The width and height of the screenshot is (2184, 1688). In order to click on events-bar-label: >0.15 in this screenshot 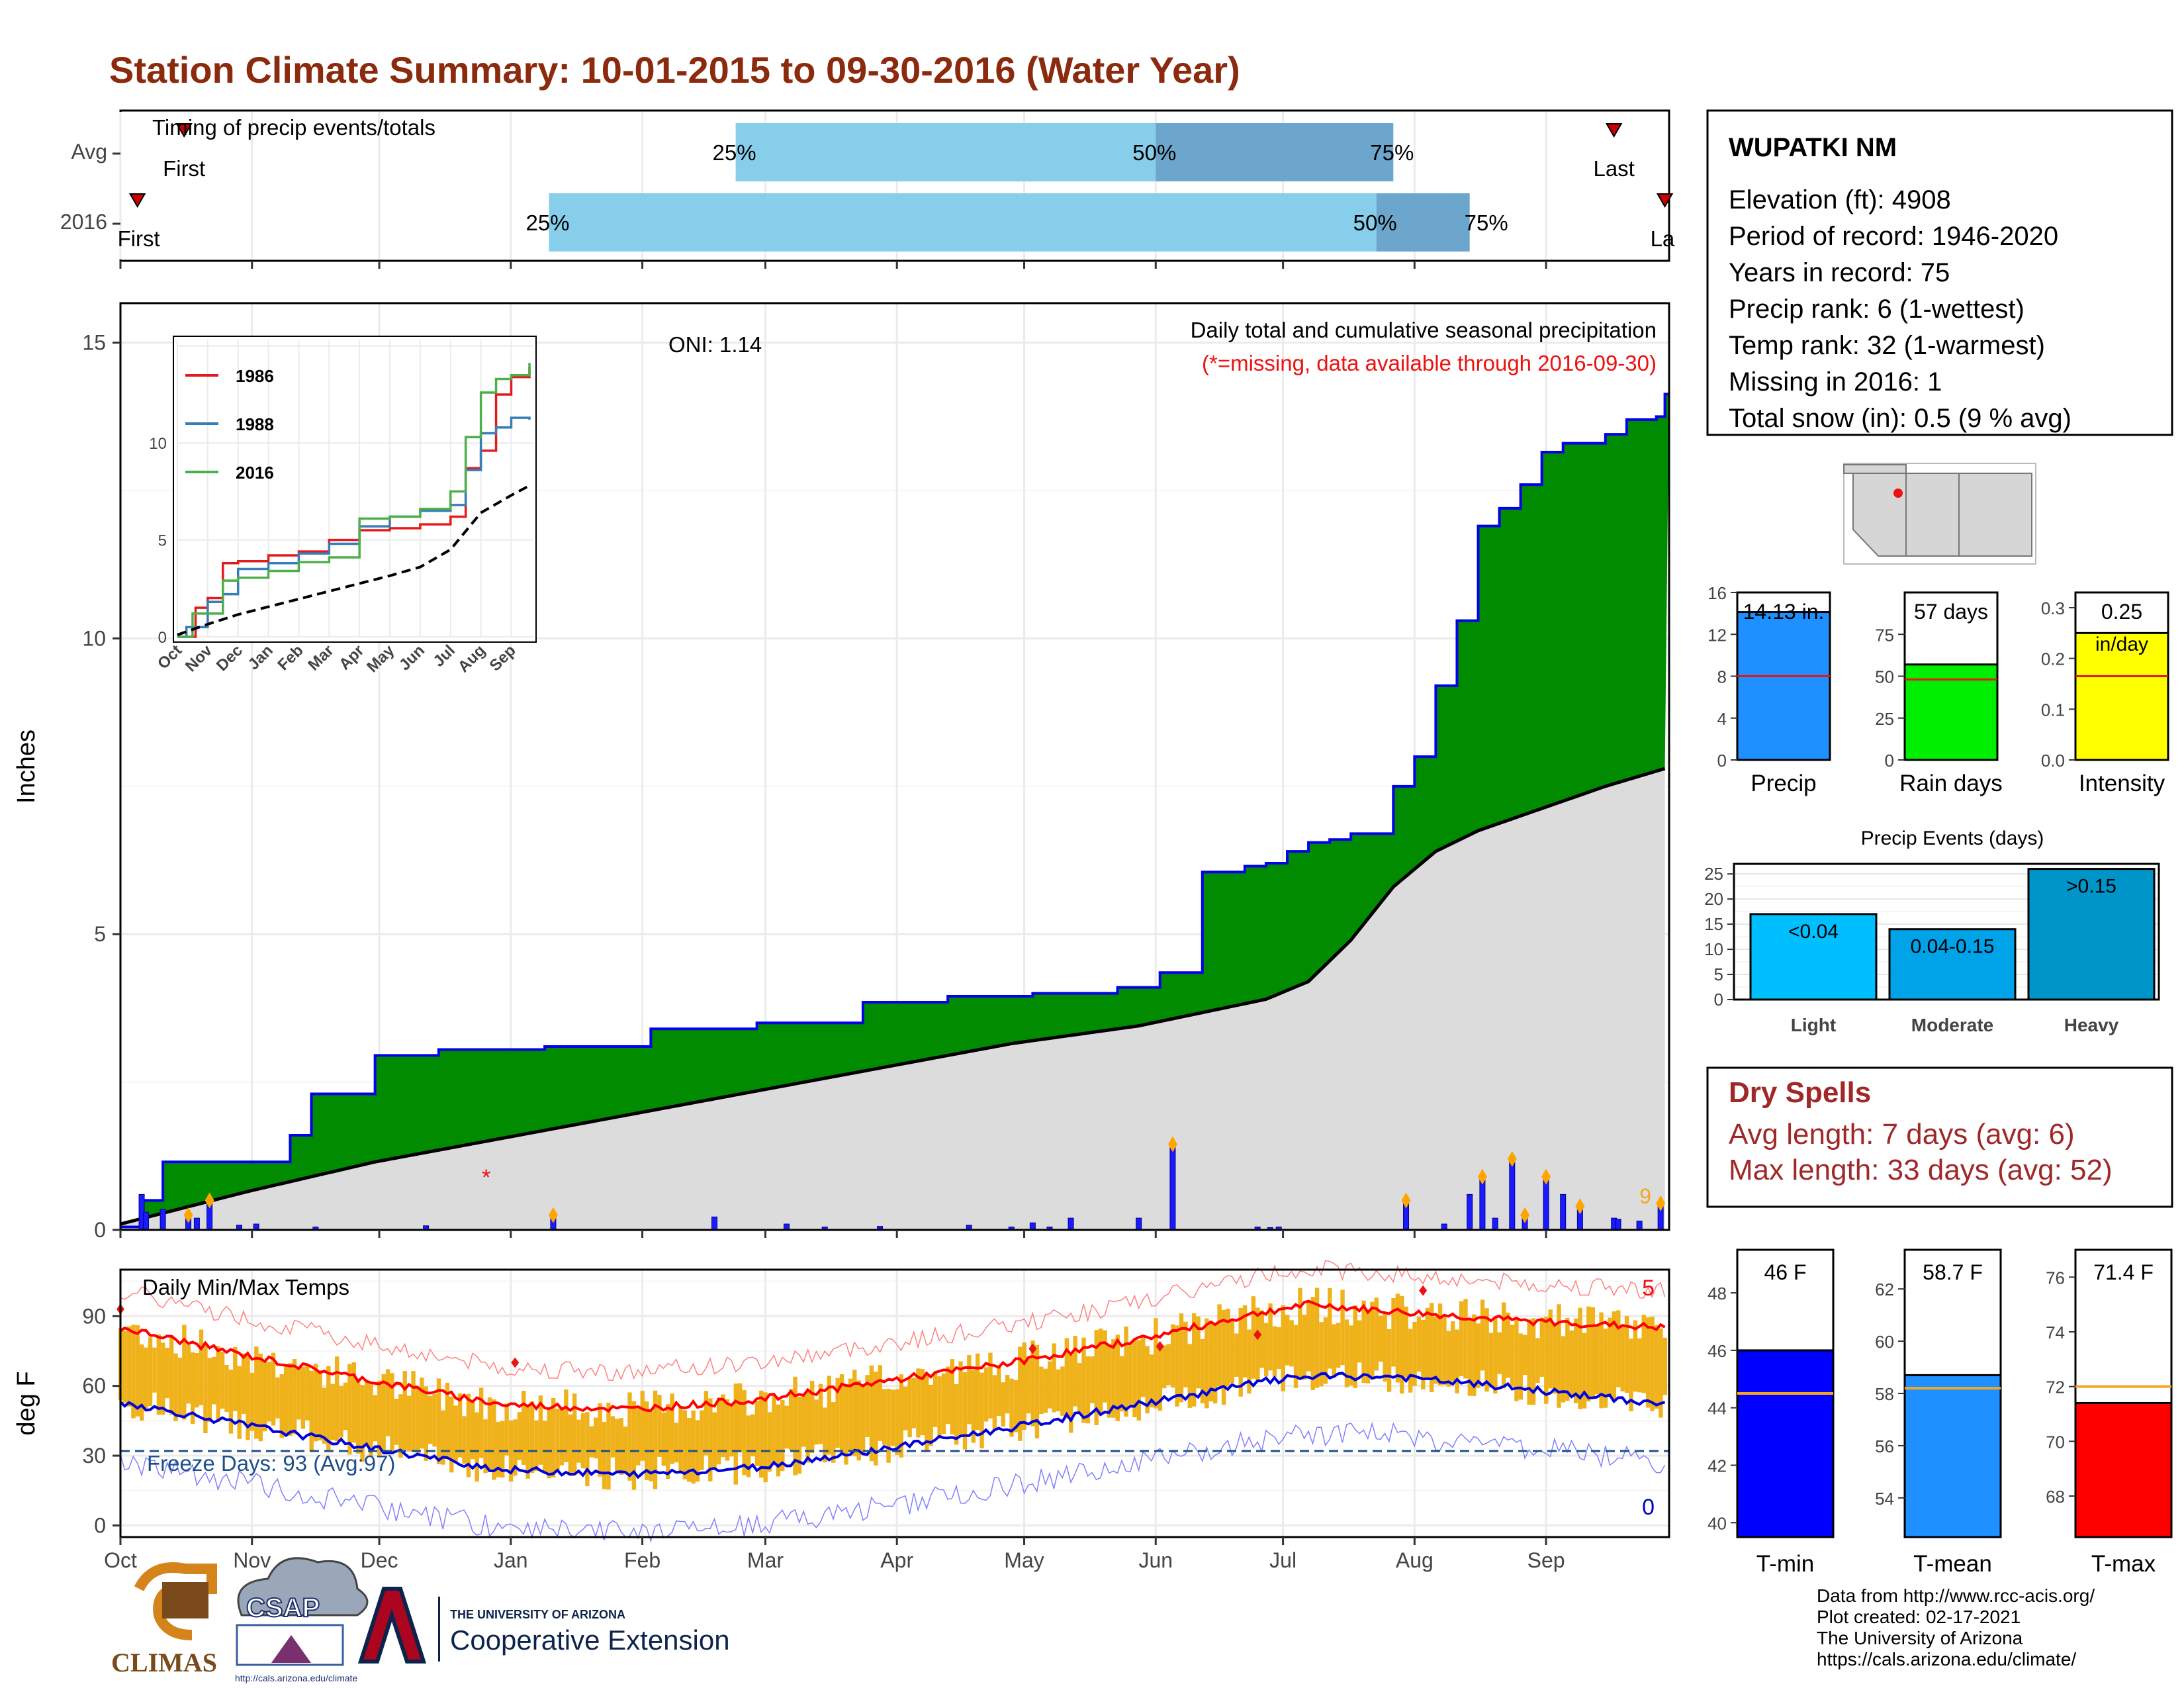, I will do `click(2091, 887)`.